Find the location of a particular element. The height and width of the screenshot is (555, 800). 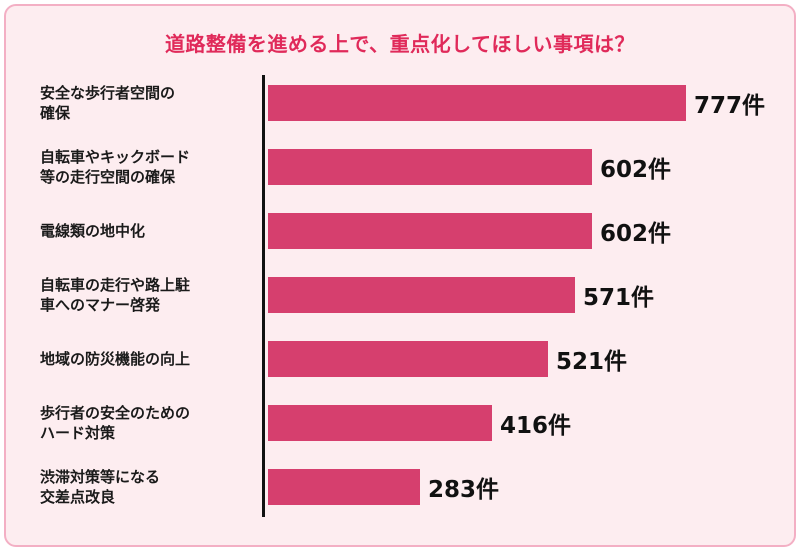

chart-row: 電線類の地中化 602件 is located at coordinates (400, 231).